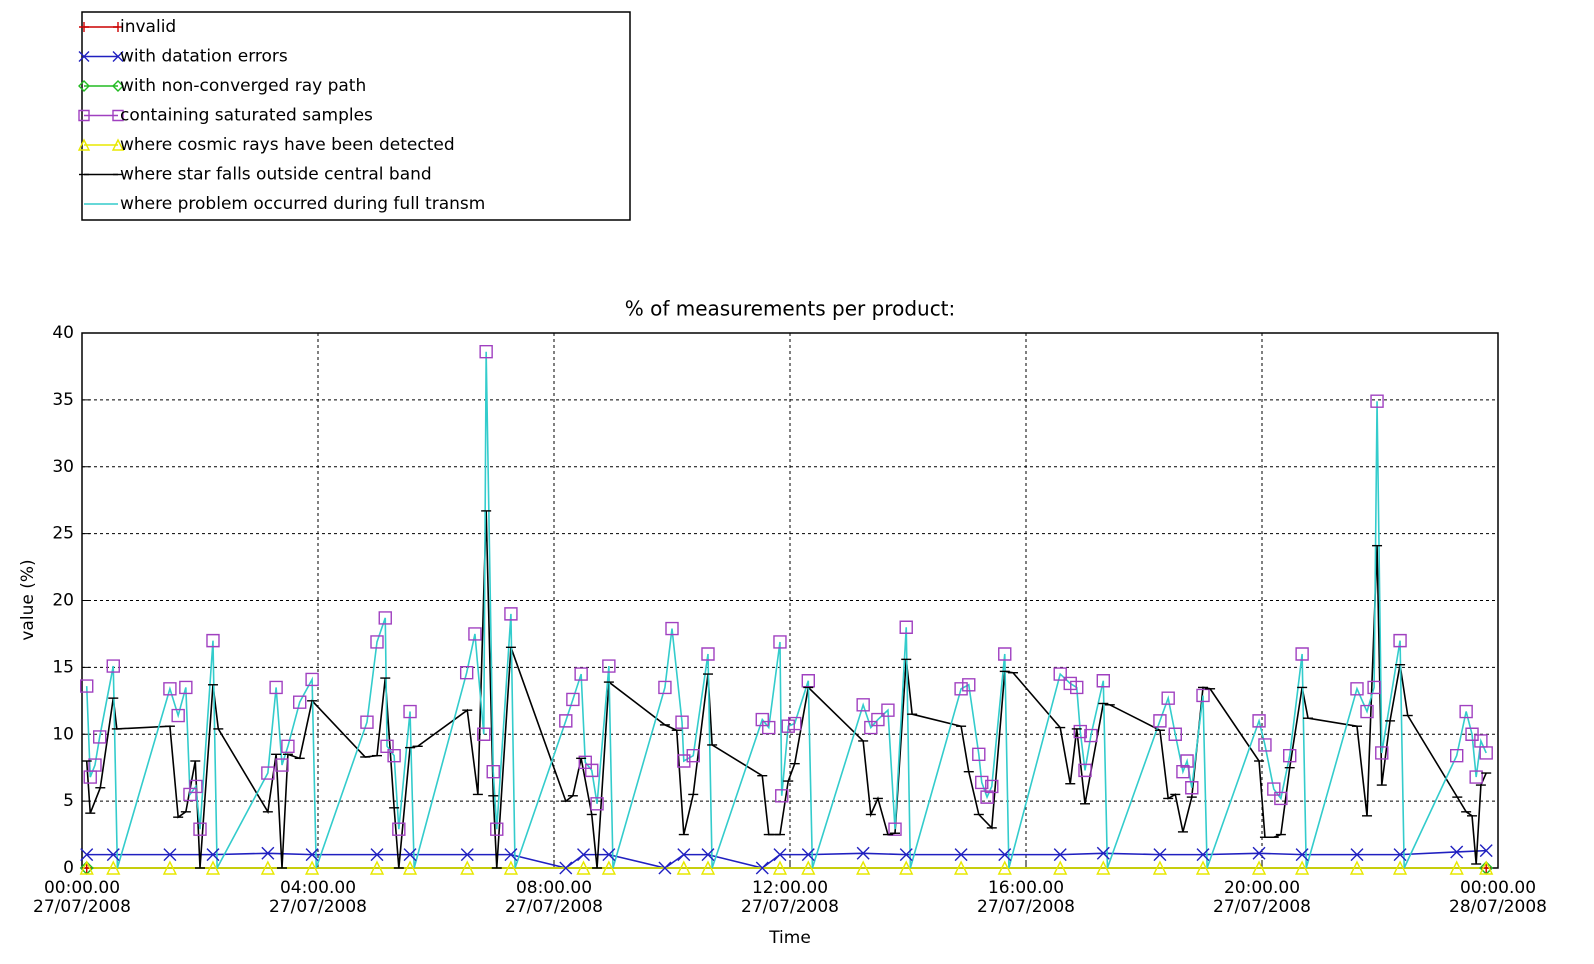  I want to click on x-tick-label: 04:00.00 27/07/2008, so click(318, 897).